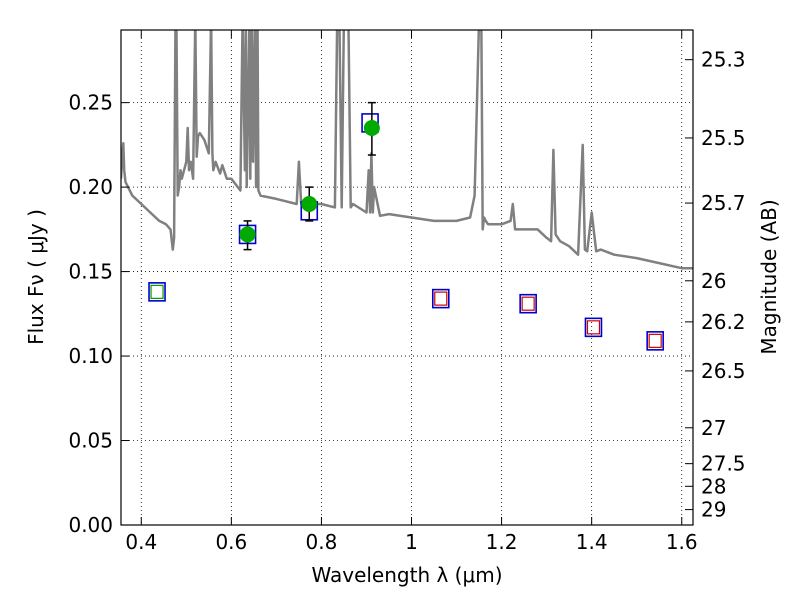 This screenshot has height=600, width=800. I want to click on x-tick-label: 1.6, so click(682, 542).